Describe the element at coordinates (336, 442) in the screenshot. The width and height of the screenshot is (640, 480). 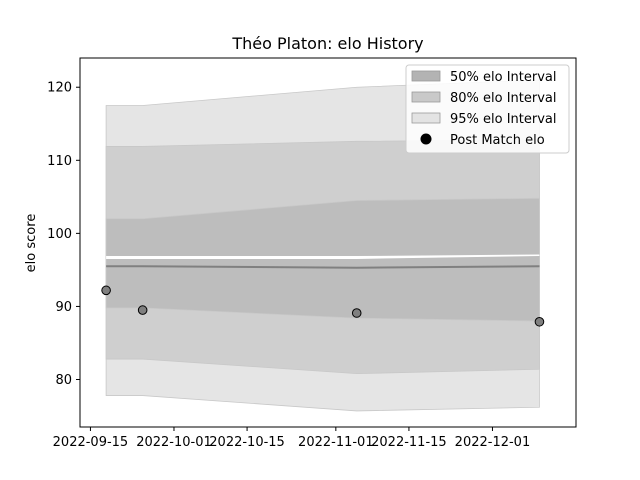
I see `x-tick-label: 2022-11-01` at that location.